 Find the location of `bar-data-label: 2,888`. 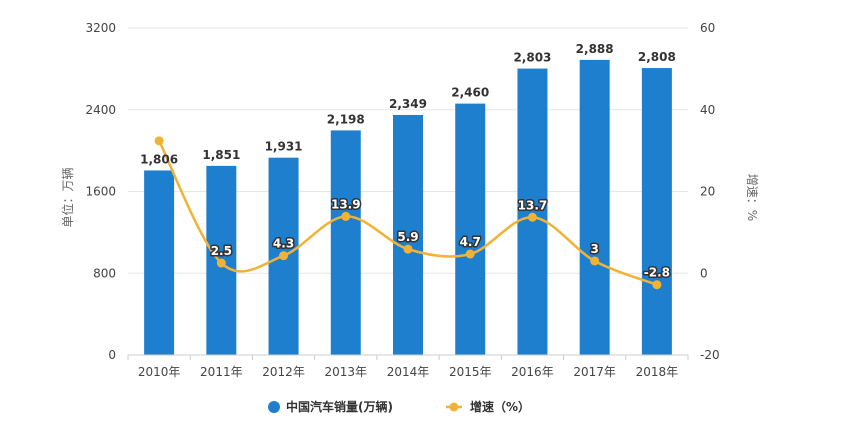

bar-data-label: 2,888 is located at coordinates (595, 49).